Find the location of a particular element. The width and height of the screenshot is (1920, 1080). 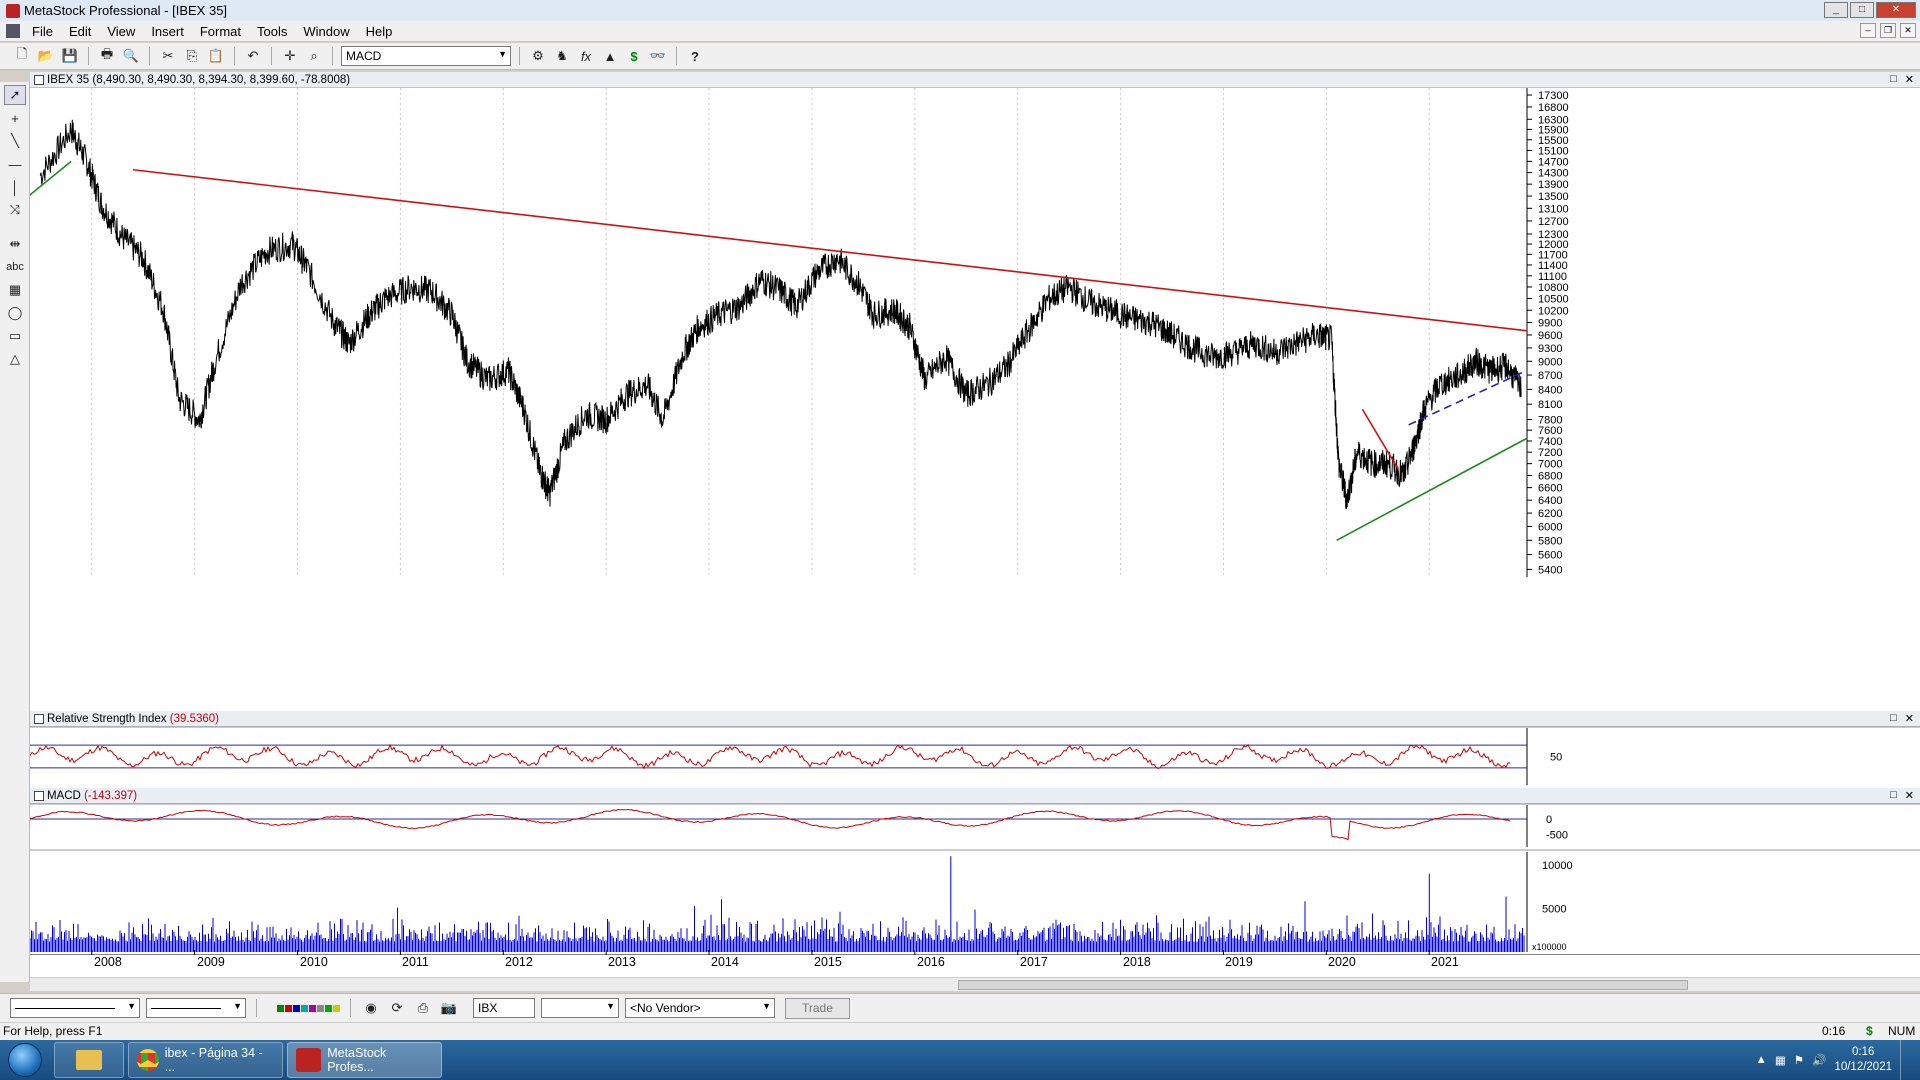

dollar-icon: $ is located at coordinates (634, 56).